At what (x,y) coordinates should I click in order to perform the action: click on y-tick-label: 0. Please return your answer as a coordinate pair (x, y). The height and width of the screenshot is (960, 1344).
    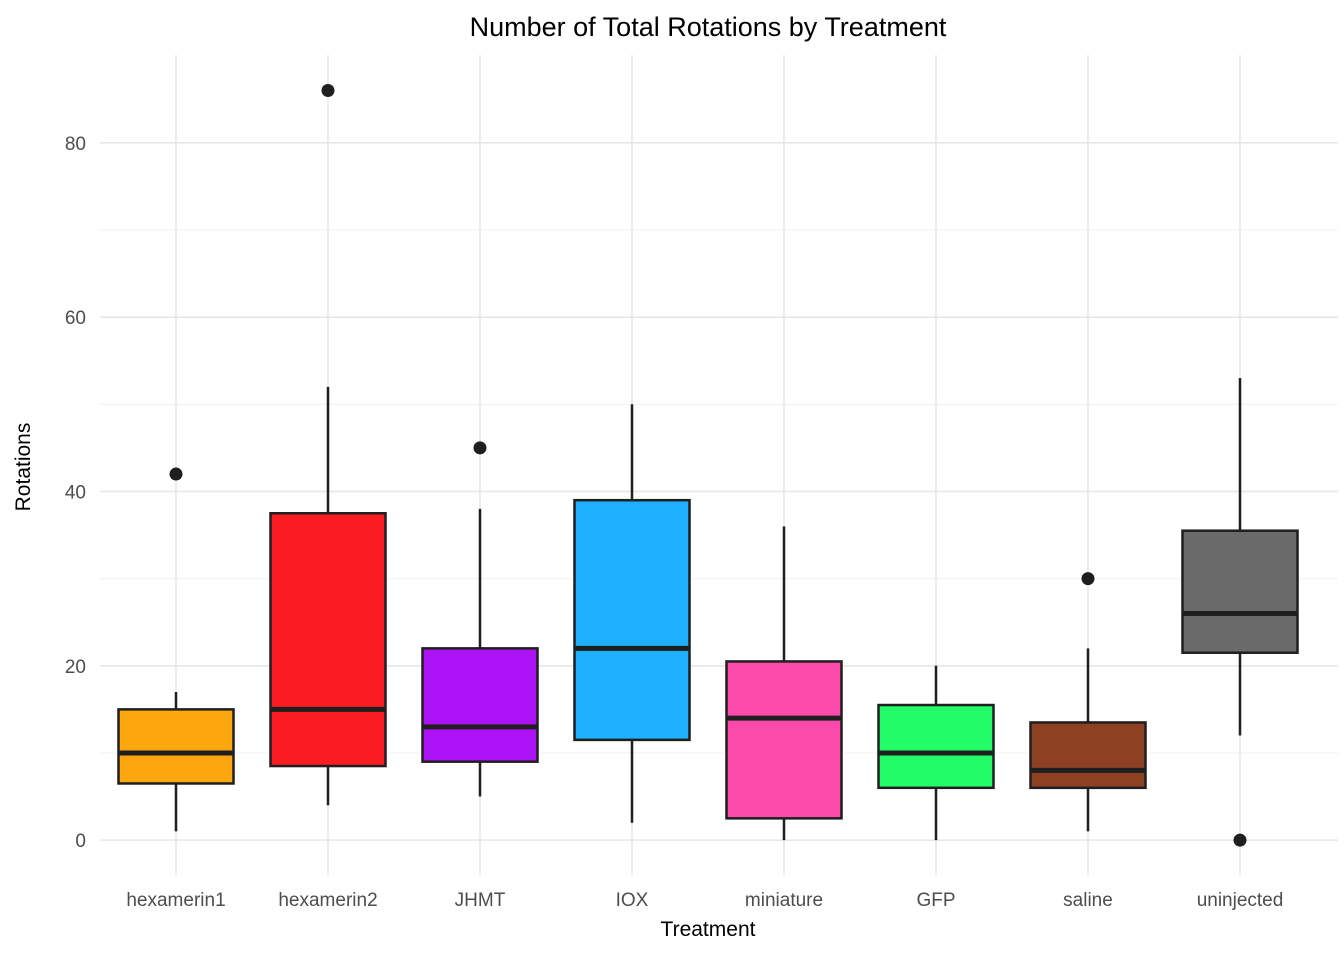
    Looking at the image, I should click on (80, 841).